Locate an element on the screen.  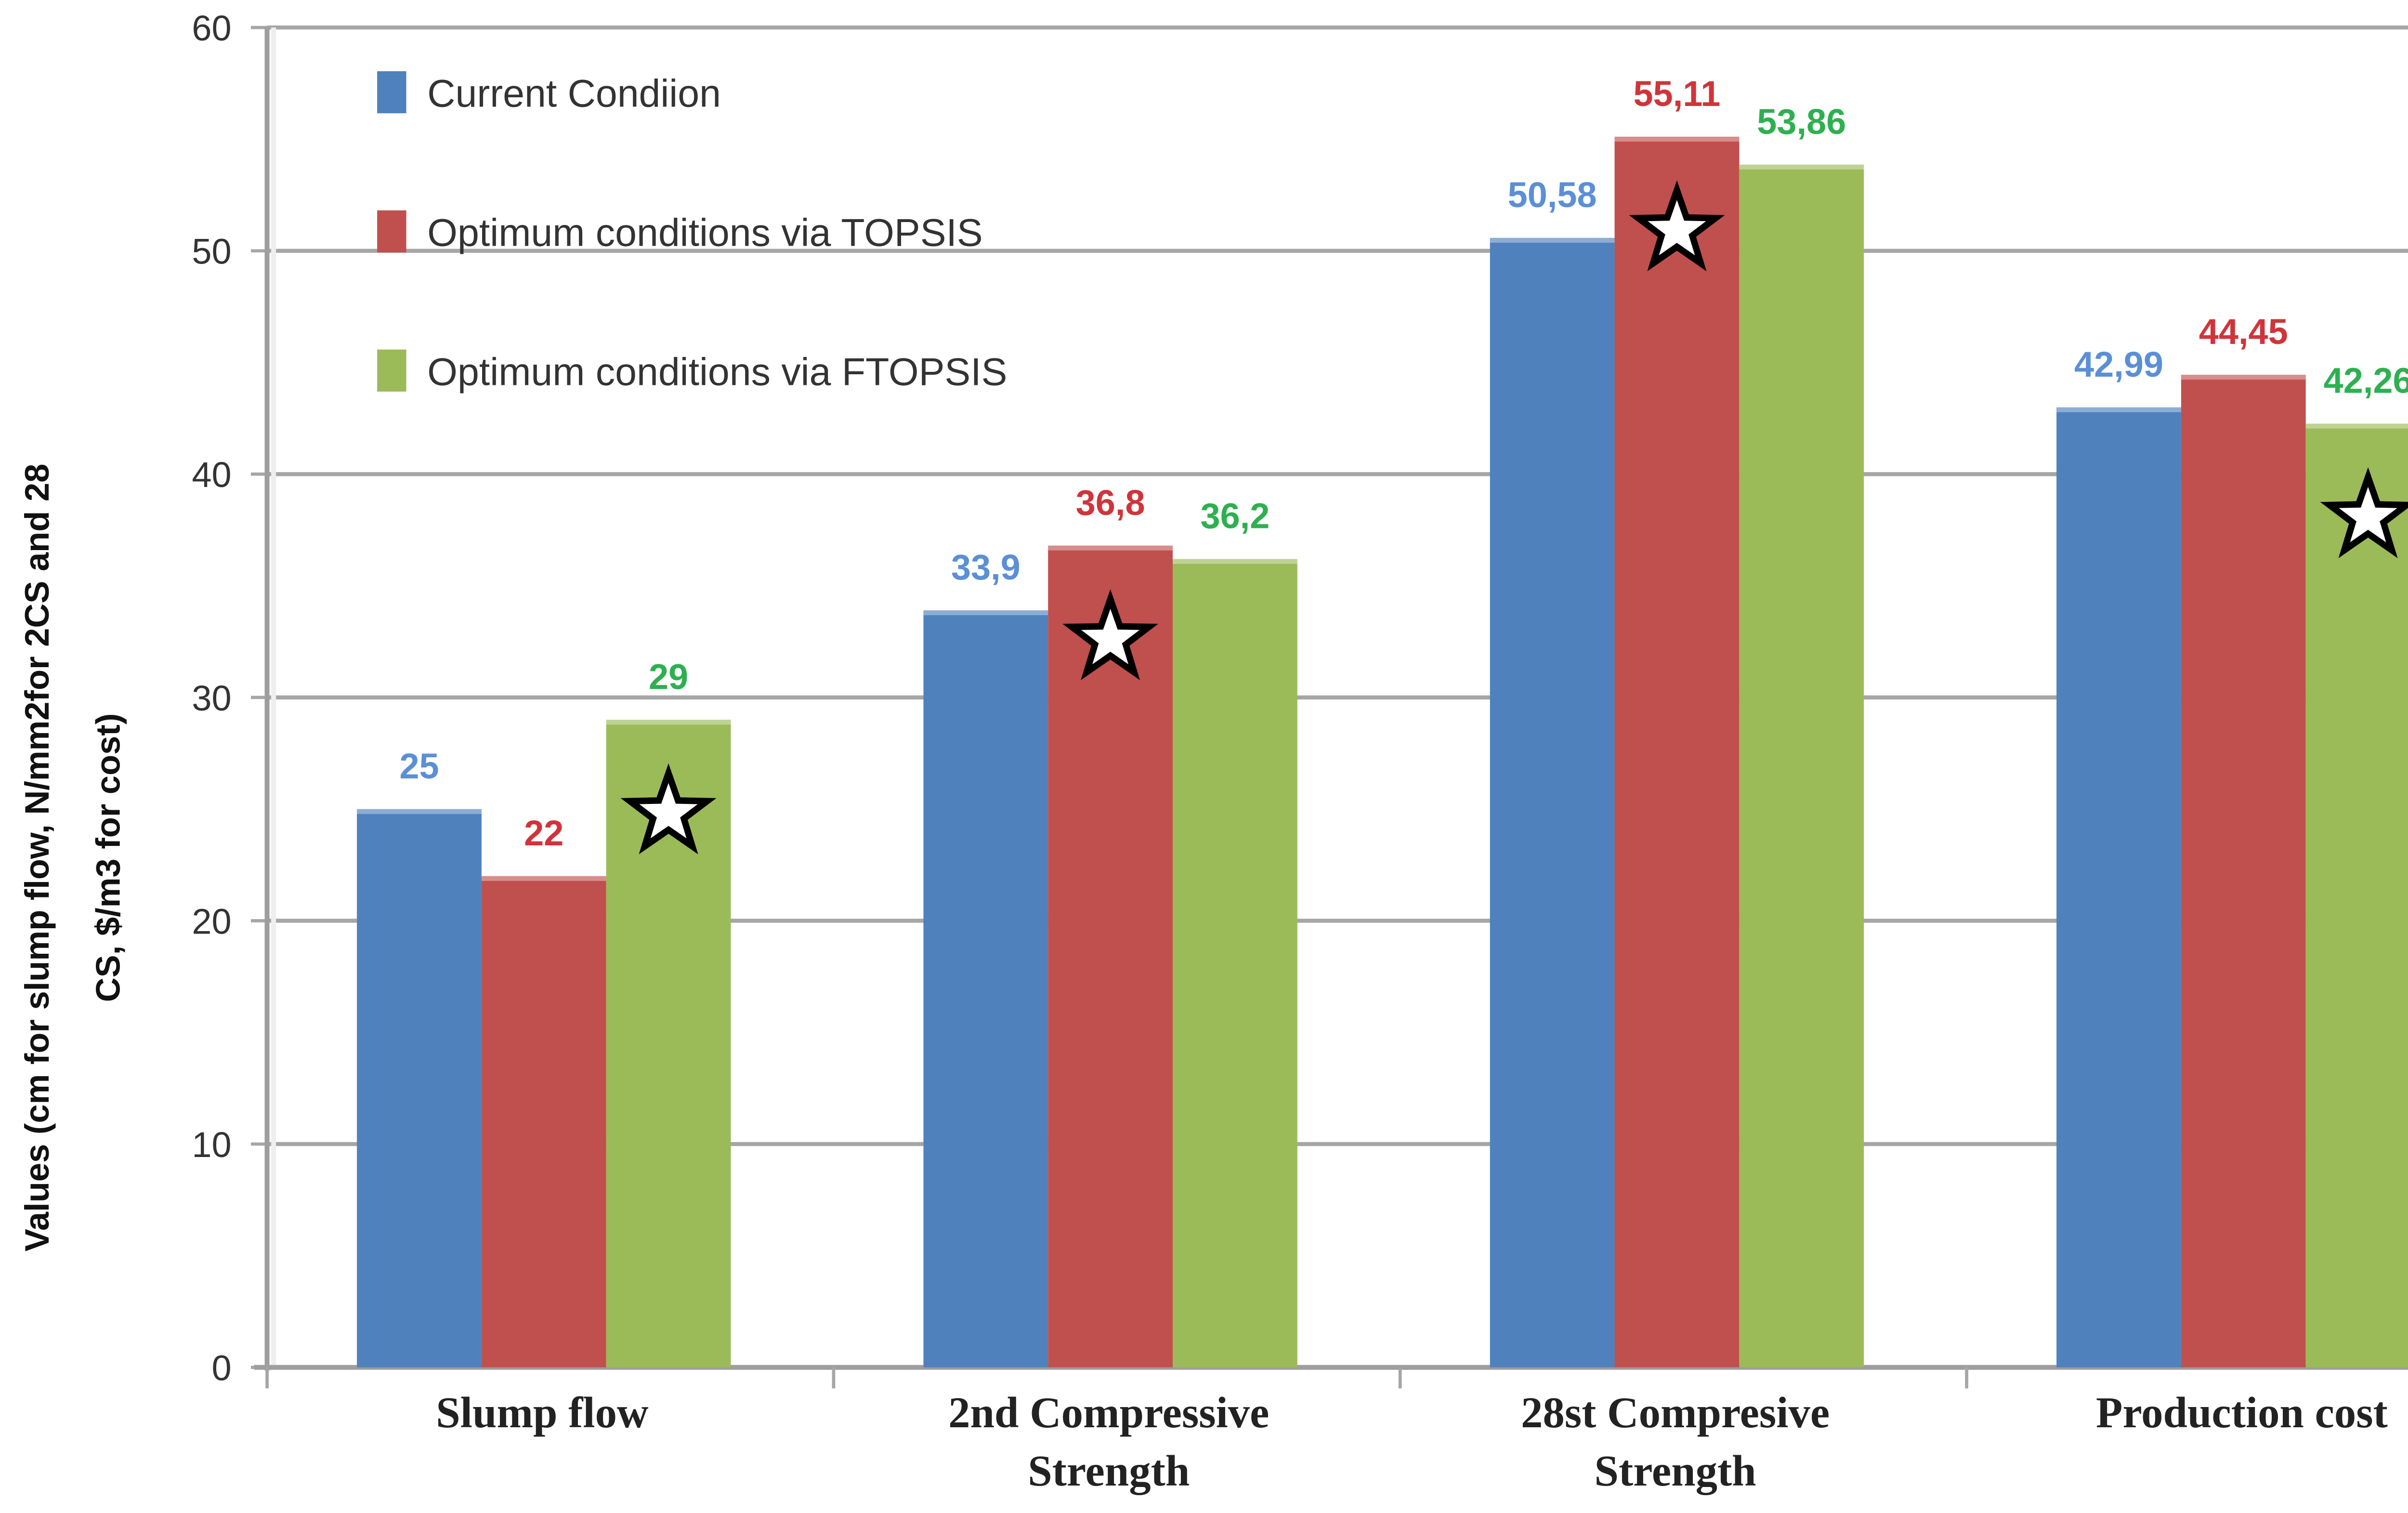
y-tick-label: 40 is located at coordinates (211, 475).